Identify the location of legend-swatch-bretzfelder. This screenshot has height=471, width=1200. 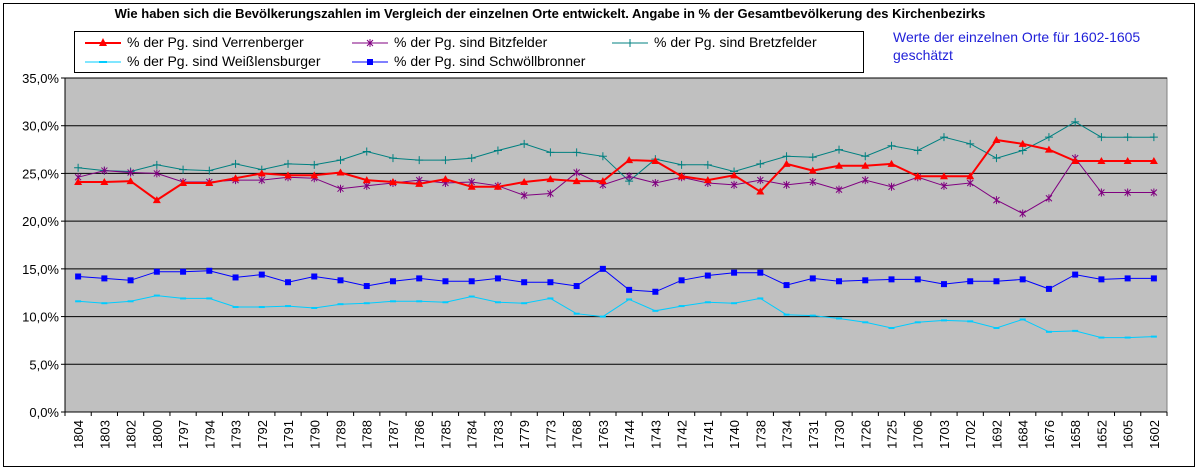
(630, 43).